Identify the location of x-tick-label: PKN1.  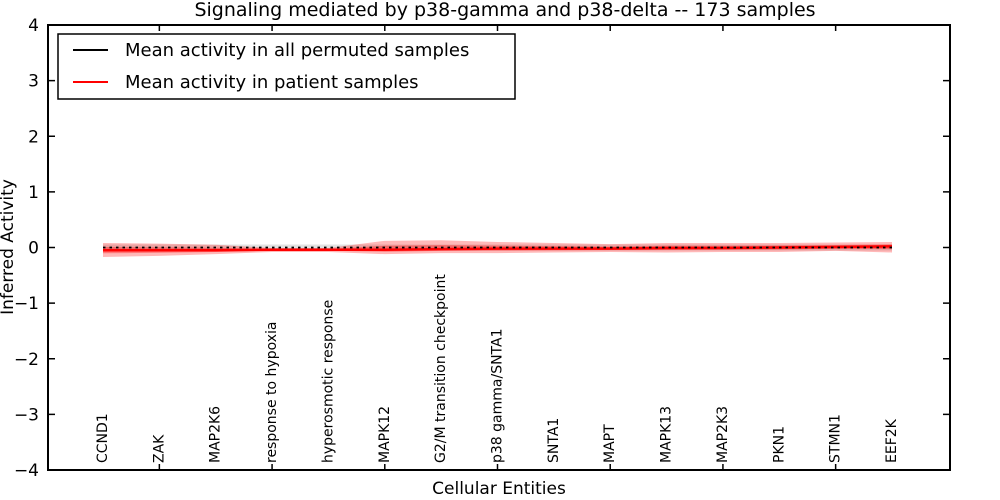
(779, 444).